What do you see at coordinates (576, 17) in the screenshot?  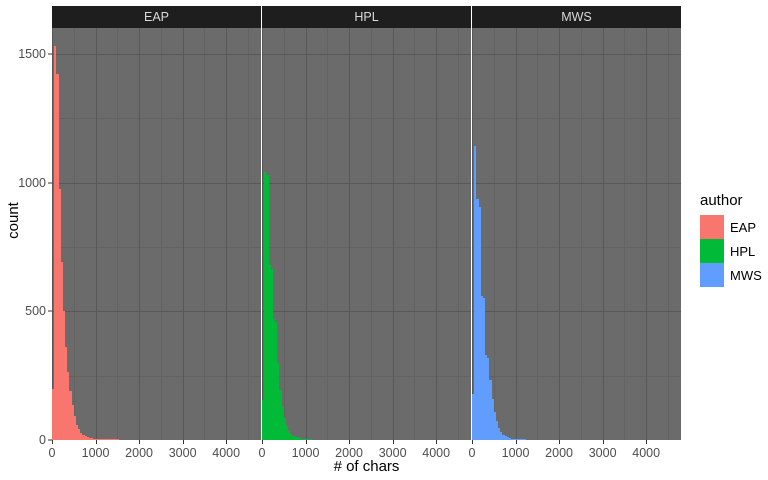 I see `facet-strip-label: MWS` at bounding box center [576, 17].